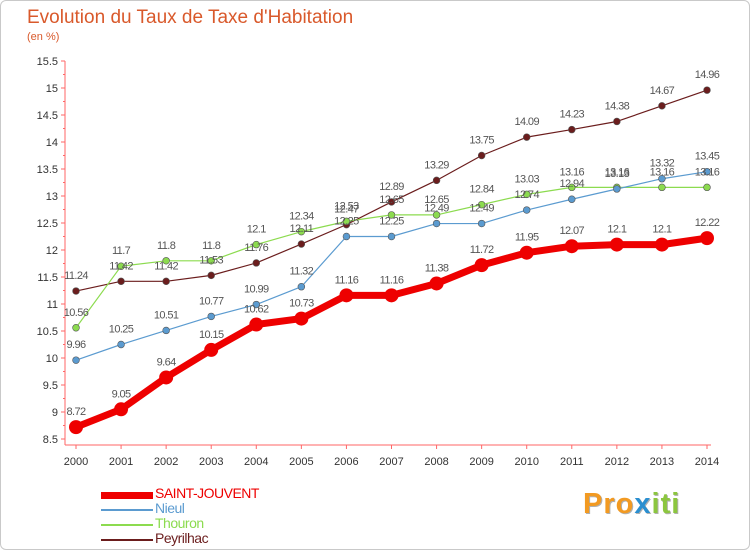 Image resolution: width=750 pixels, height=550 pixels. What do you see at coordinates (47, 332) in the screenshot?
I see `y-tick-label: 10.5` at bounding box center [47, 332].